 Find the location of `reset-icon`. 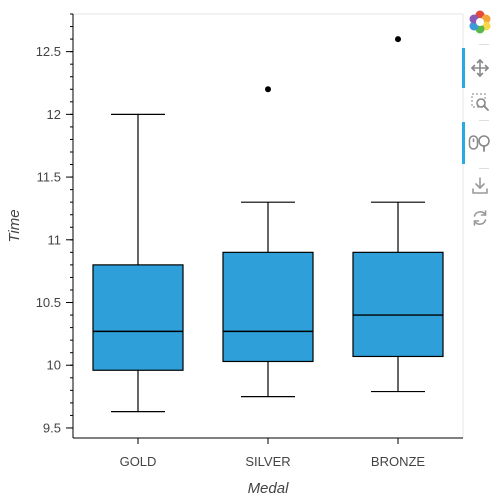

reset-icon is located at coordinates (480, 218).